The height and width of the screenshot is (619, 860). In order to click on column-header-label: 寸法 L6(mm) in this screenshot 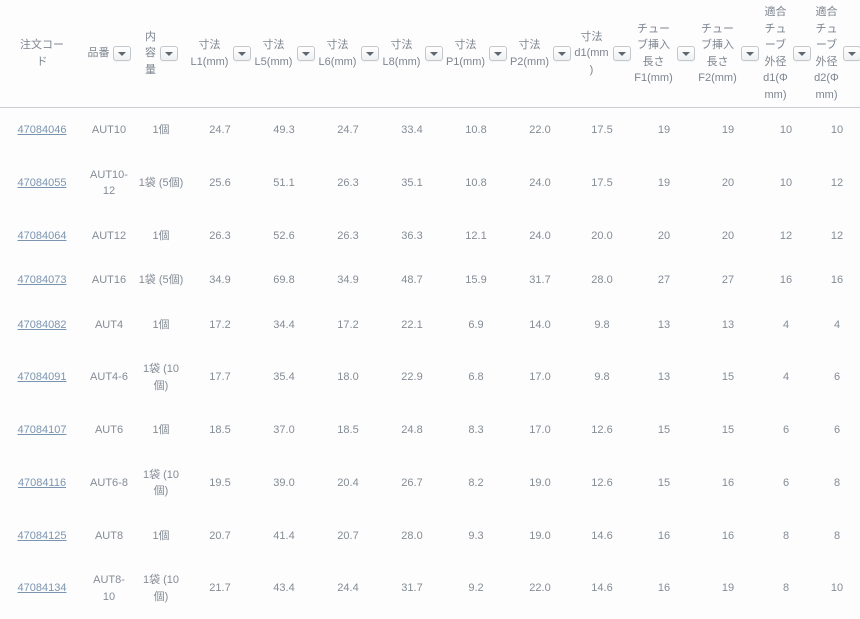, I will do `click(337, 53)`.